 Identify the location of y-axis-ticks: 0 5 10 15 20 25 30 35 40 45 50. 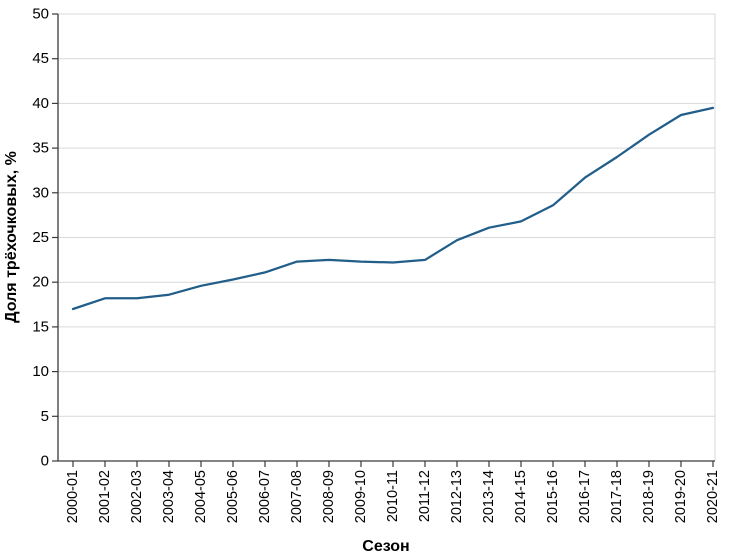
(45, 238).